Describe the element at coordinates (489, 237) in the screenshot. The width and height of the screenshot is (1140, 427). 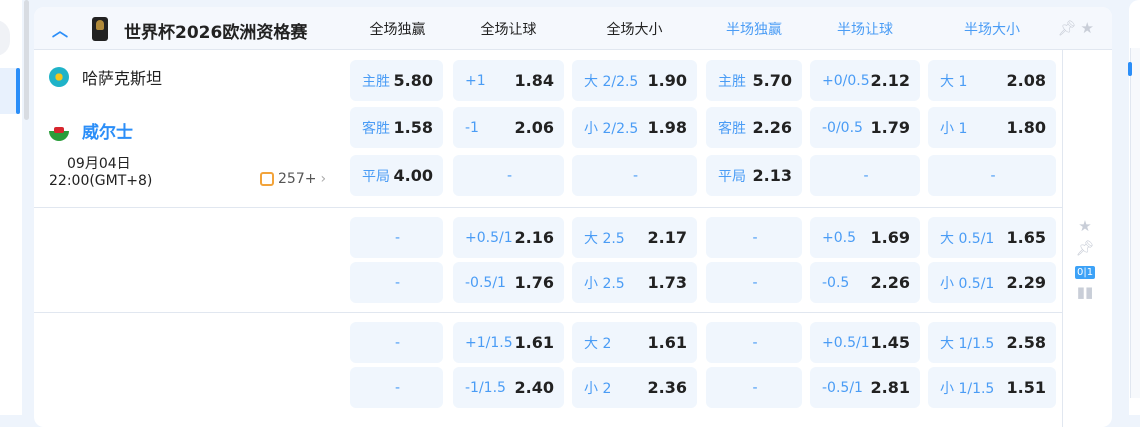
I see `odds-label: +0.5/1` at that location.